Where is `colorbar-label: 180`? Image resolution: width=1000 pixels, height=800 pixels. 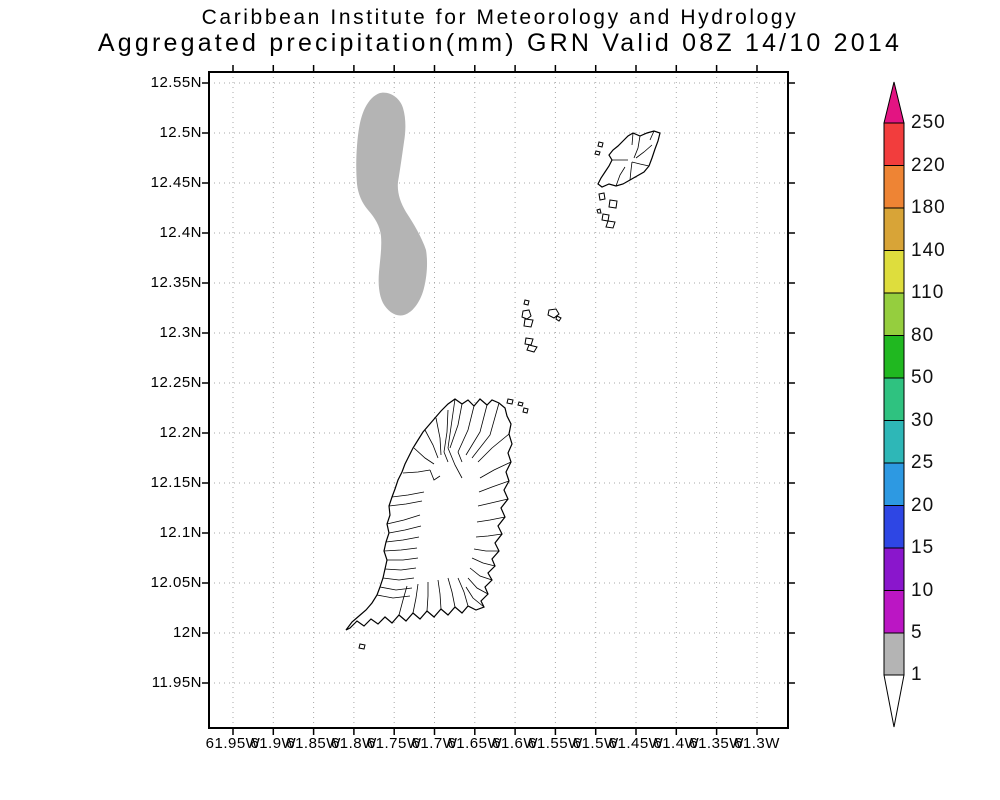 colorbar-label: 180 is located at coordinates (928, 207).